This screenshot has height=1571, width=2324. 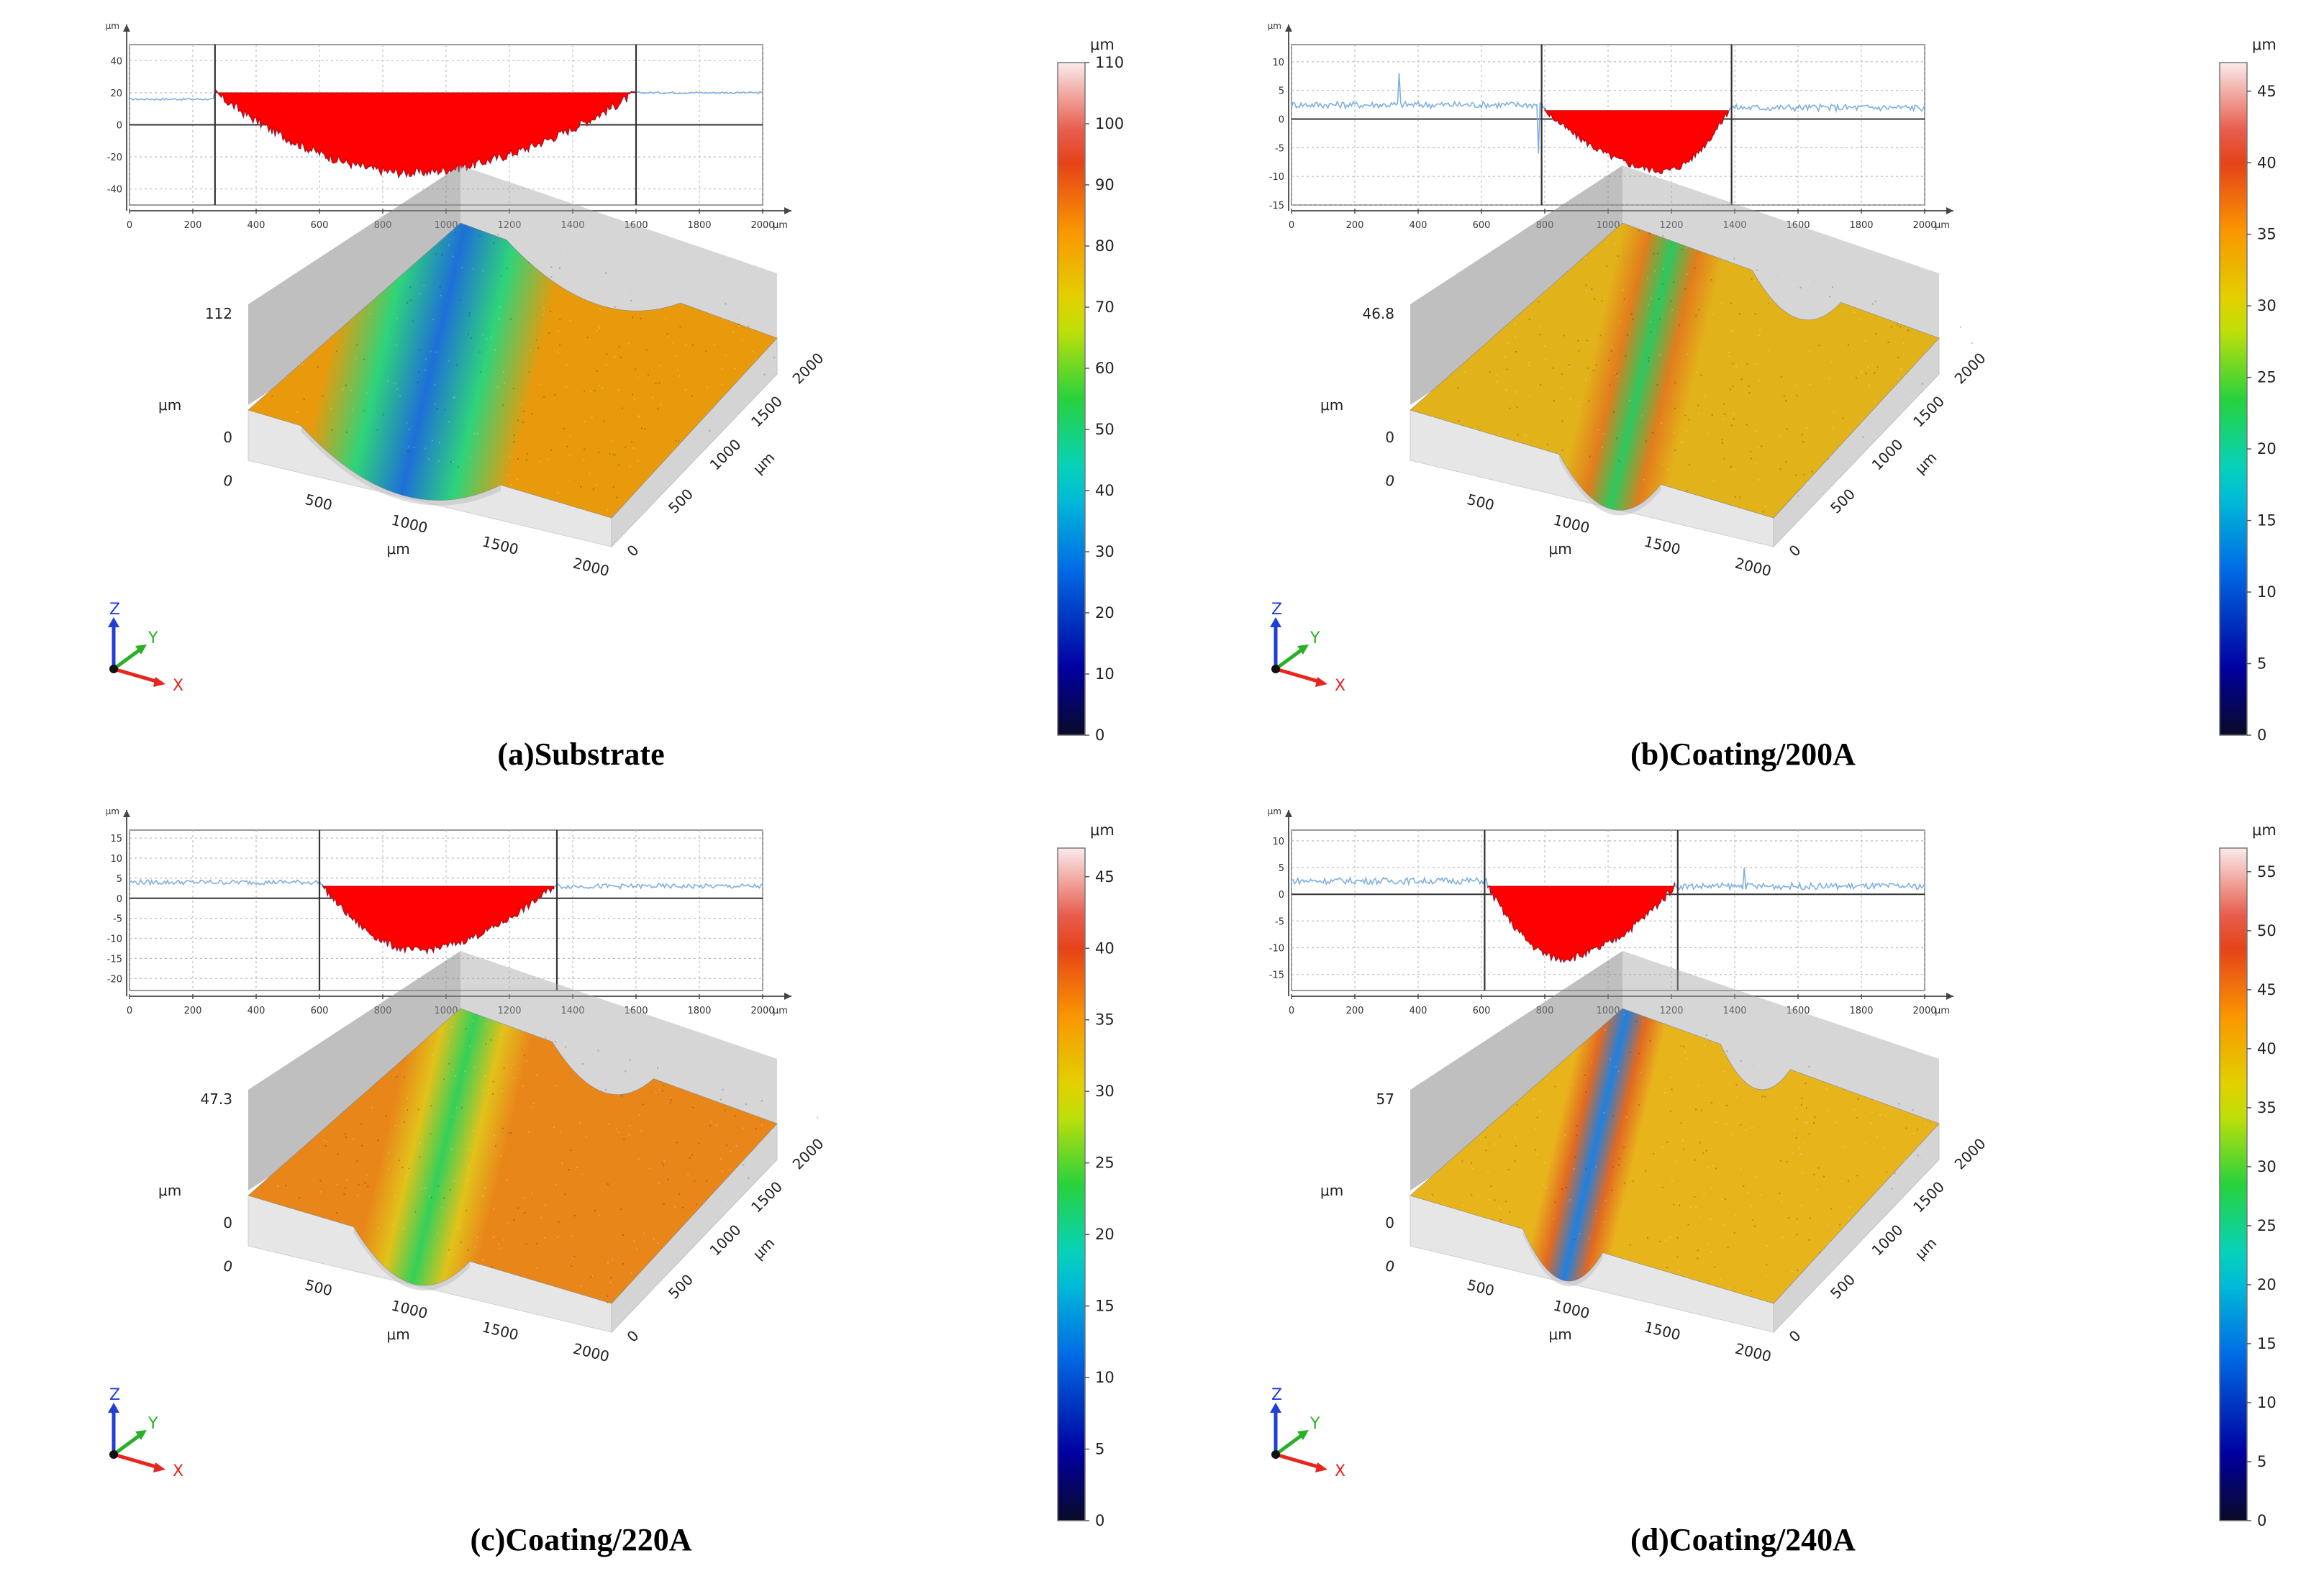 What do you see at coordinates (1926, 1248) in the screenshot?
I see `surface-y-unit: μm` at bounding box center [1926, 1248].